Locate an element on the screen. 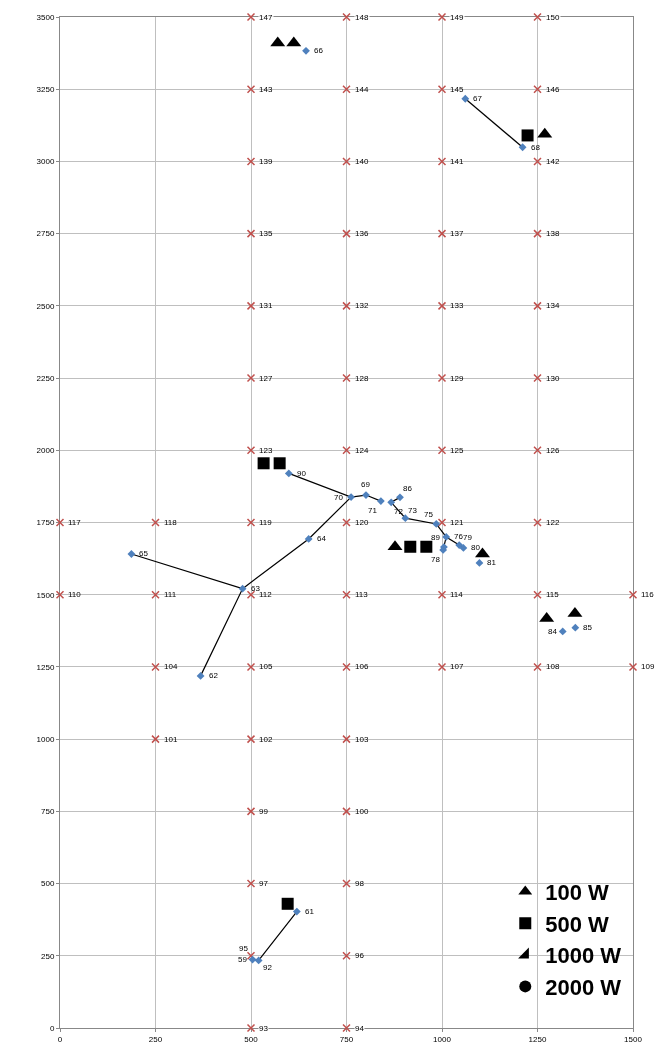 The width and height of the screenshot is (660, 1056). annotation: 97 is located at coordinates (264, 883).